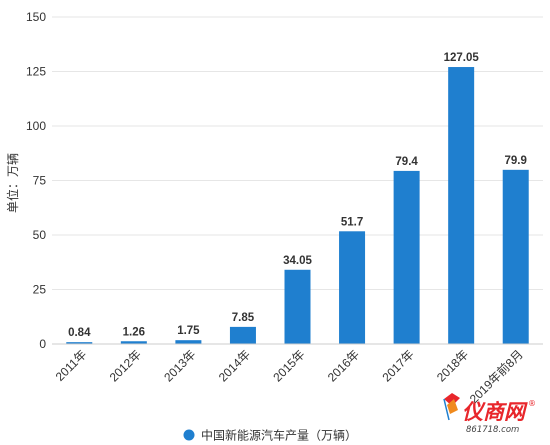  What do you see at coordinates (36, 126) in the screenshot?
I see `y-tick-label: 100` at bounding box center [36, 126].